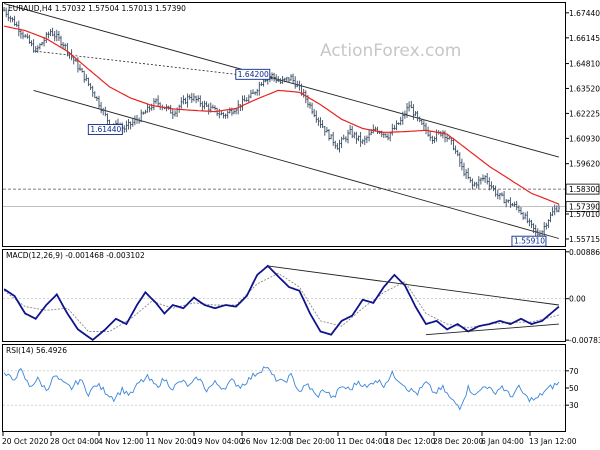  What do you see at coordinates (121, 441) in the screenshot?
I see `x-tick-label: 4 Nov 12:00` at bounding box center [121, 441].